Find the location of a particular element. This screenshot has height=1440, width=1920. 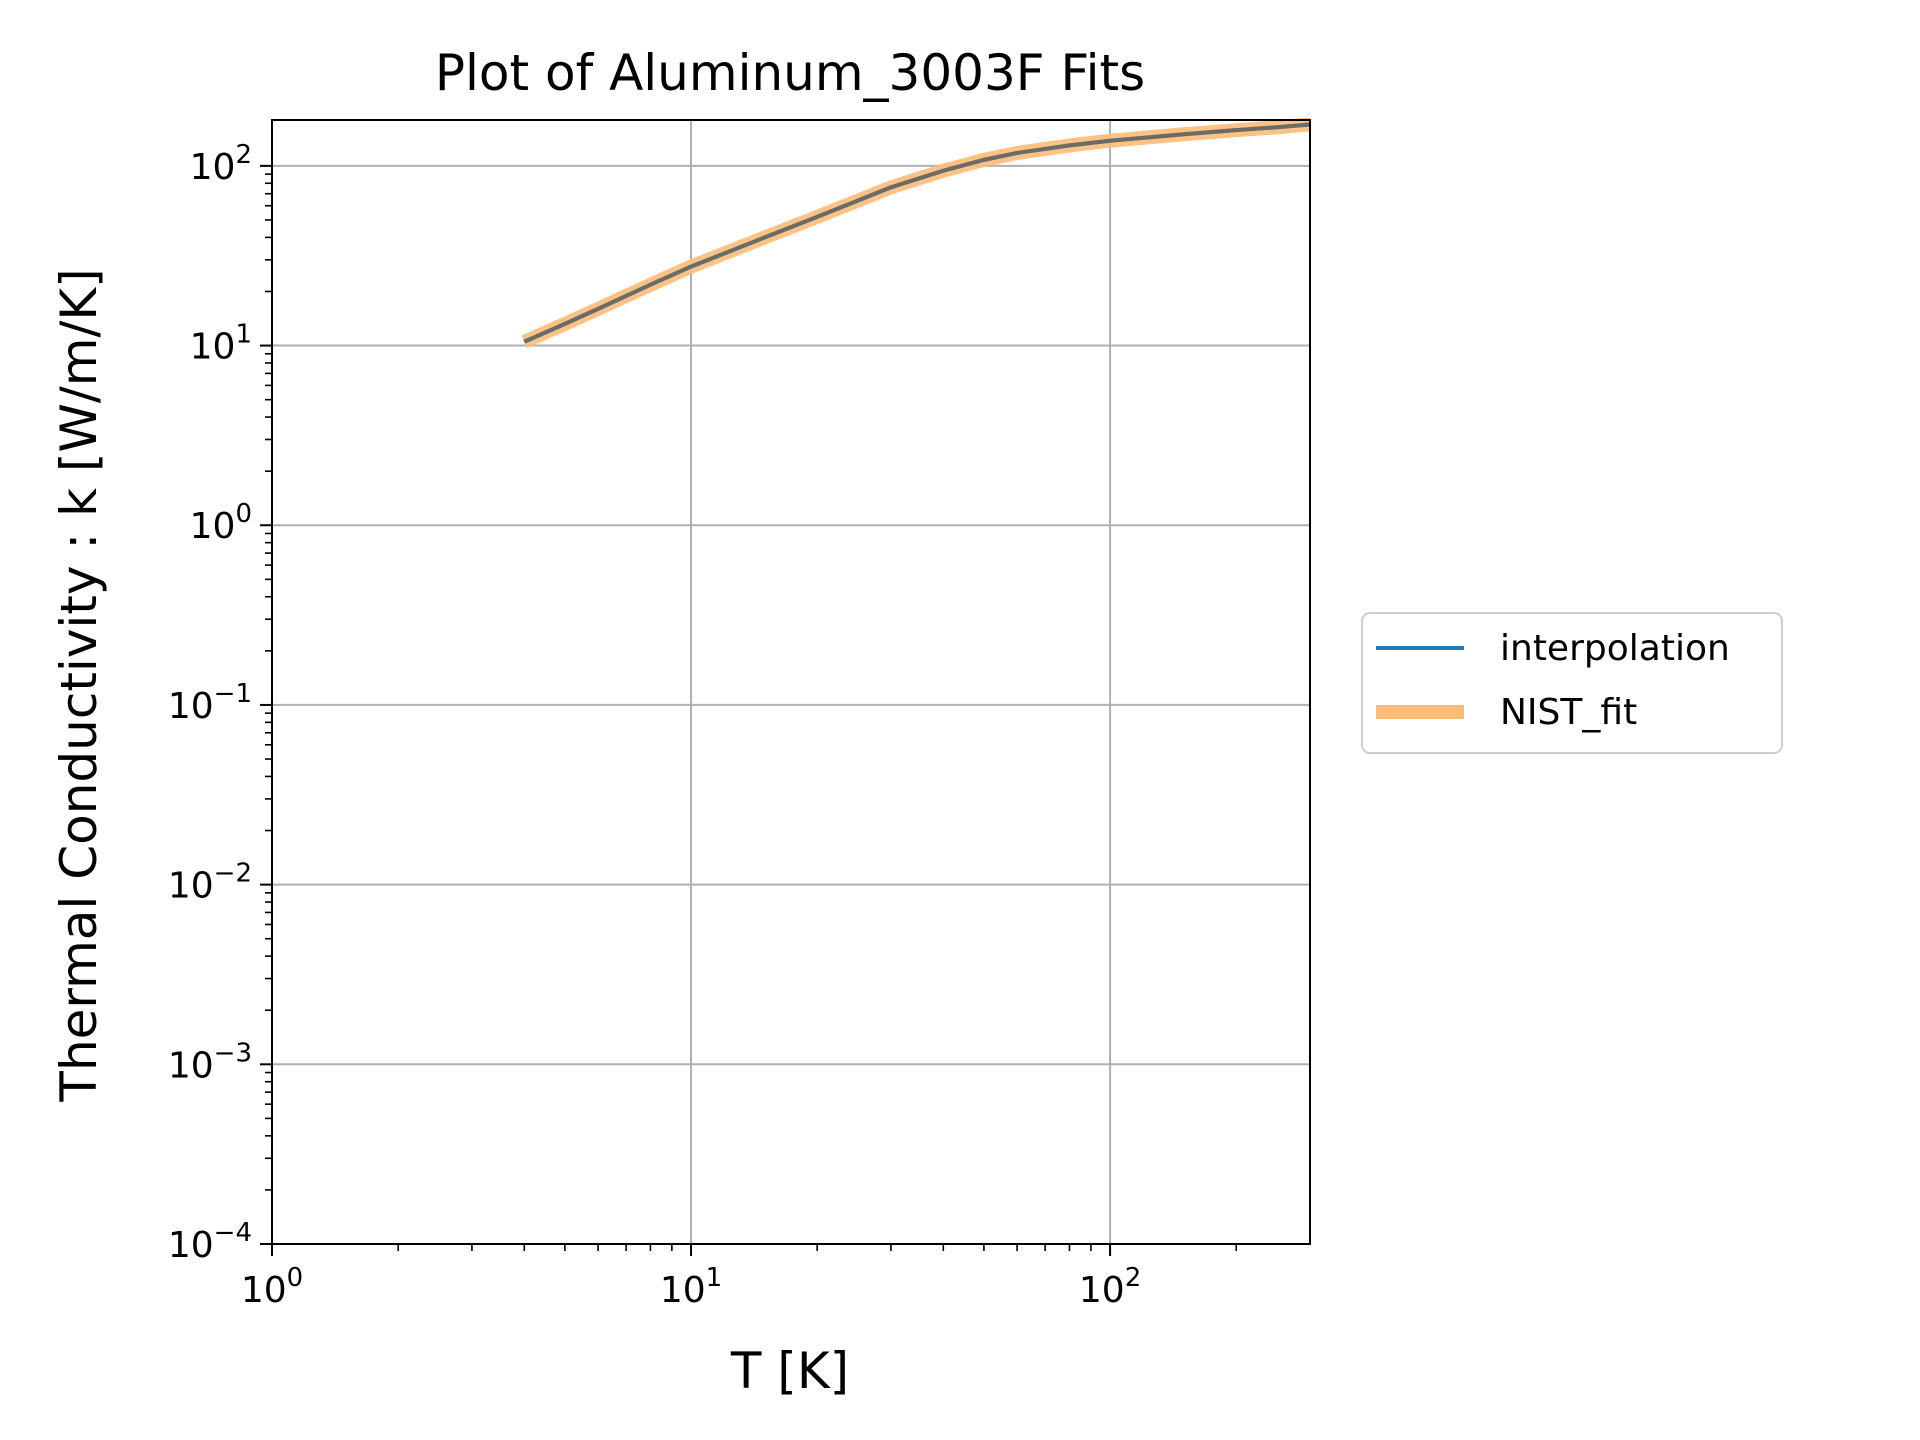

legend-label-interpolation: interpolation is located at coordinates (1615, 648).